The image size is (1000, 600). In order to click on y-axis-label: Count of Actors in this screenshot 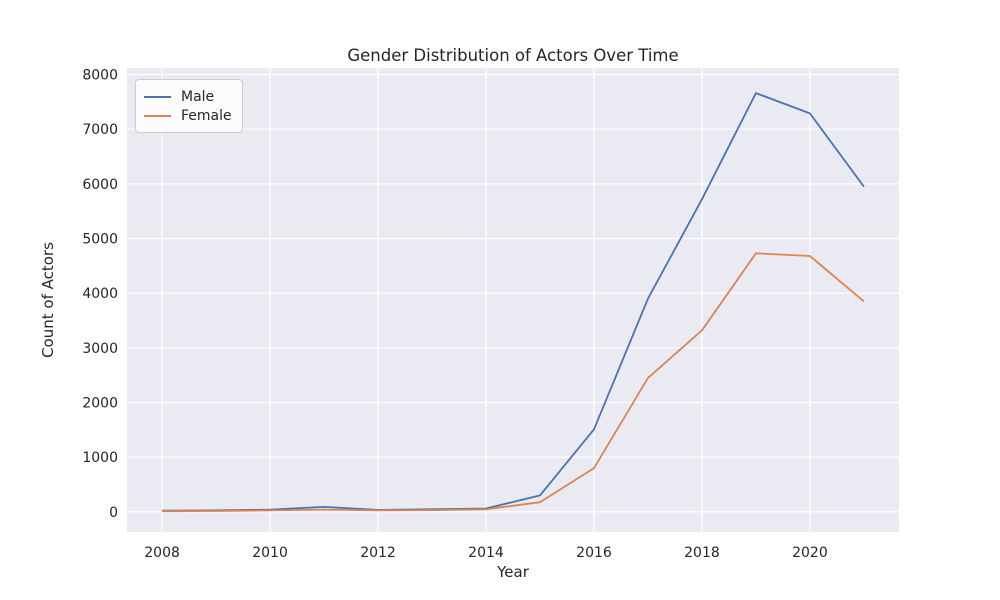, I will do `click(48, 300)`.